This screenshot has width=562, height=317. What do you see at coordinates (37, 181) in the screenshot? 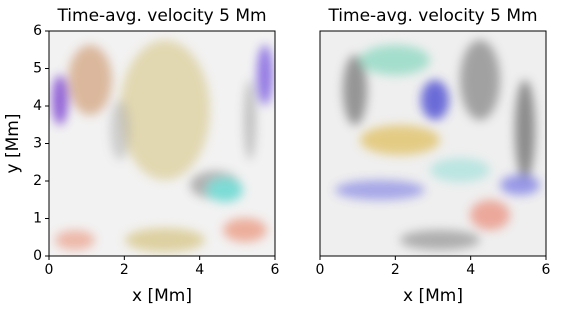
I see `y-tick-label: 2` at bounding box center [37, 181].